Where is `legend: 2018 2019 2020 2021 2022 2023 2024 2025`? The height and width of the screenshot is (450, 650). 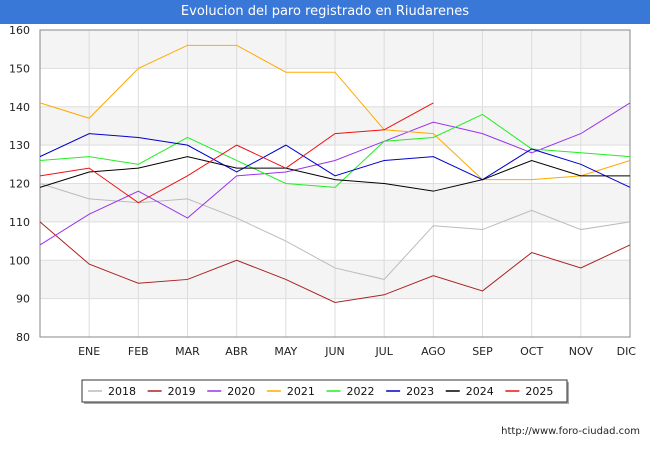 legend: 2018 2019 2020 2021 2022 2023 2024 2025 is located at coordinates (325, 391).